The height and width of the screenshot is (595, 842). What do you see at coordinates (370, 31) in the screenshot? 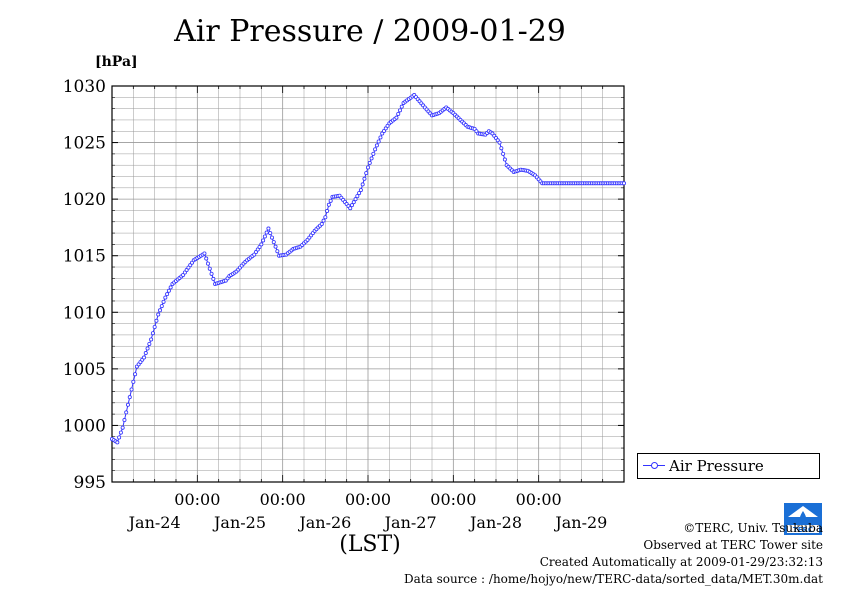
I see `chart-title: Air Pressure / 2009-01-29` at bounding box center [370, 31].